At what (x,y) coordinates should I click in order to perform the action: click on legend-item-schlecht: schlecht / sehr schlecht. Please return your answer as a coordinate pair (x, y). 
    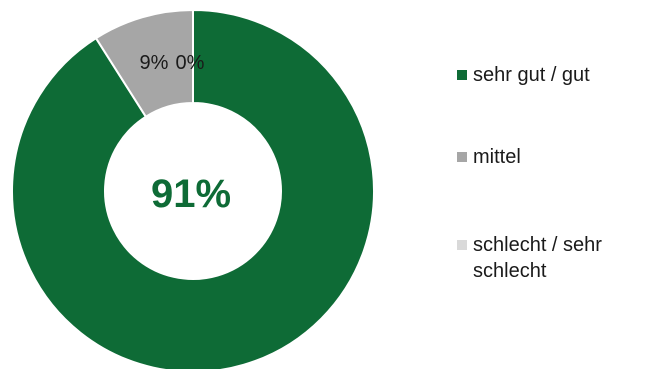
    Looking at the image, I should click on (553, 258).